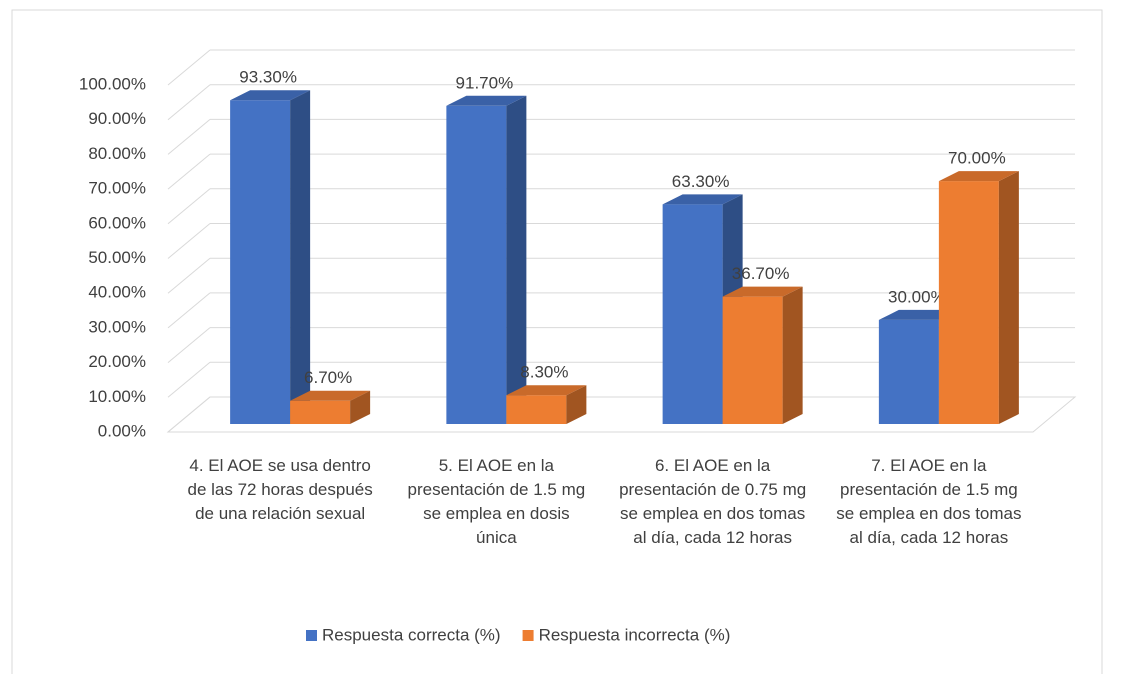  I want to click on y-tick-label: 100.00%, so click(112, 83).